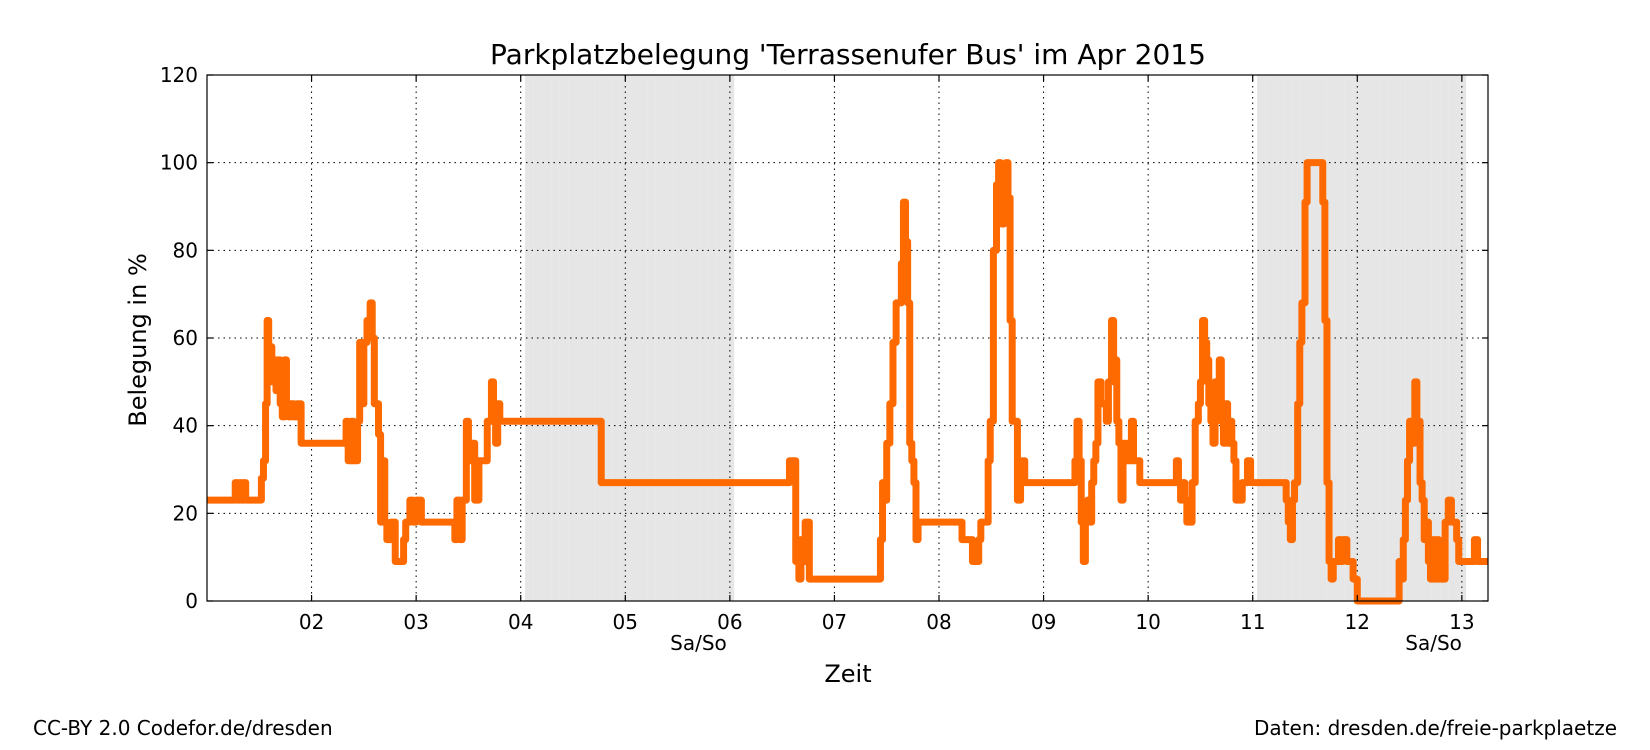 The image size is (1650, 750). I want to click on y-tick-label: 100, so click(179, 163).